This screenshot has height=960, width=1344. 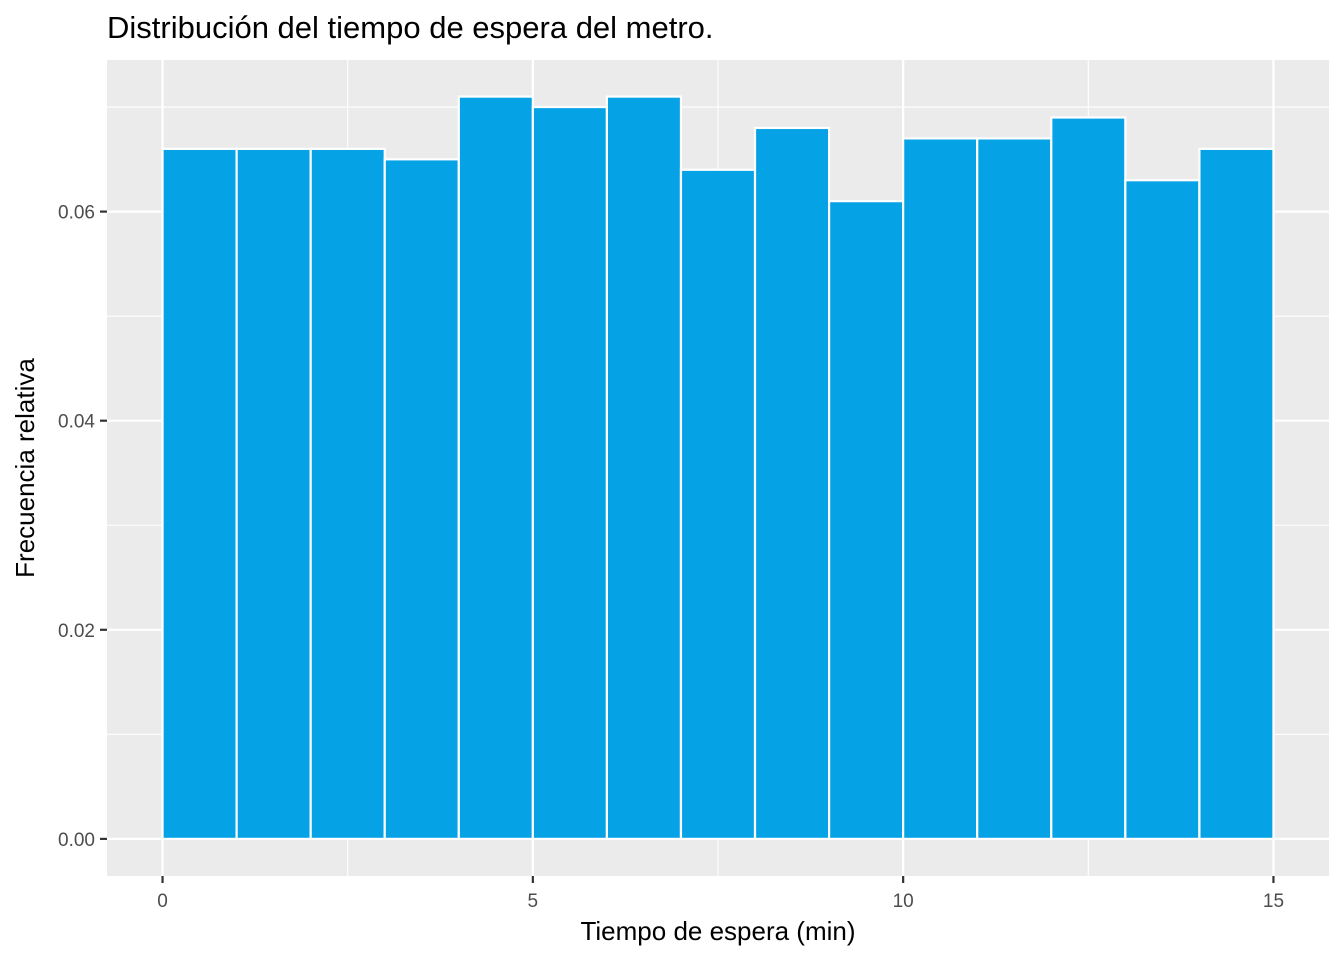 I want to click on x-tick-label: 10, so click(x=903, y=901).